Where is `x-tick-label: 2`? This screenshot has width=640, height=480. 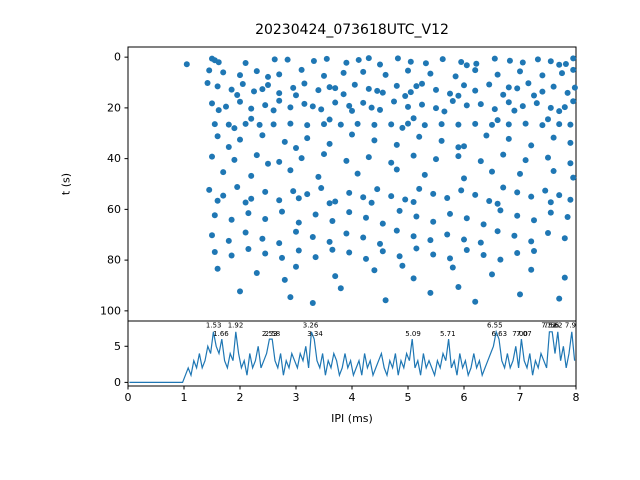 x-tick-label: 2 is located at coordinates (240, 397).